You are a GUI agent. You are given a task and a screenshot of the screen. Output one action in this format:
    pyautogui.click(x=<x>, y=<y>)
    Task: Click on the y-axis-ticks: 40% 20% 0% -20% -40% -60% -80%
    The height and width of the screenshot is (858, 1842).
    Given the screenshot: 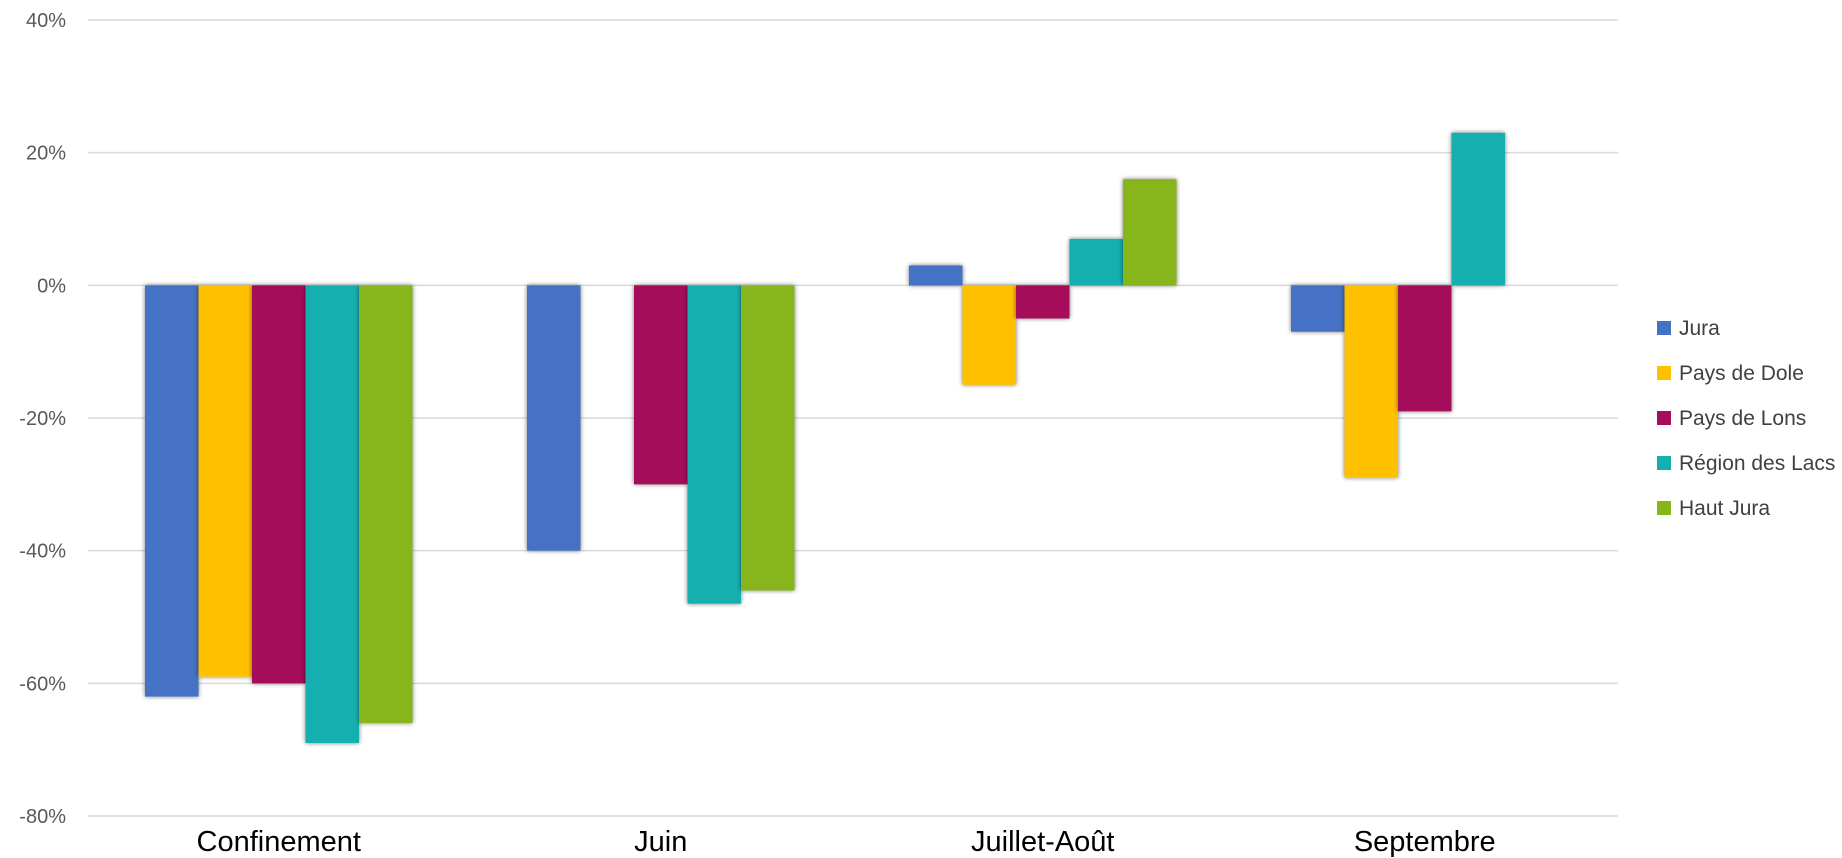 What is the action you would take?
    pyautogui.click(x=42, y=419)
    